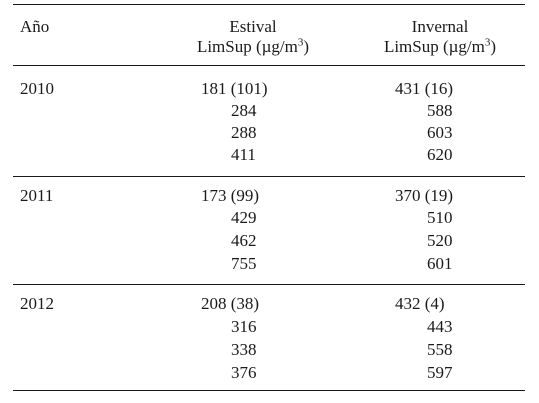 The height and width of the screenshot is (403, 539). I want to click on invernal-value: 432 (4), so click(420, 303).